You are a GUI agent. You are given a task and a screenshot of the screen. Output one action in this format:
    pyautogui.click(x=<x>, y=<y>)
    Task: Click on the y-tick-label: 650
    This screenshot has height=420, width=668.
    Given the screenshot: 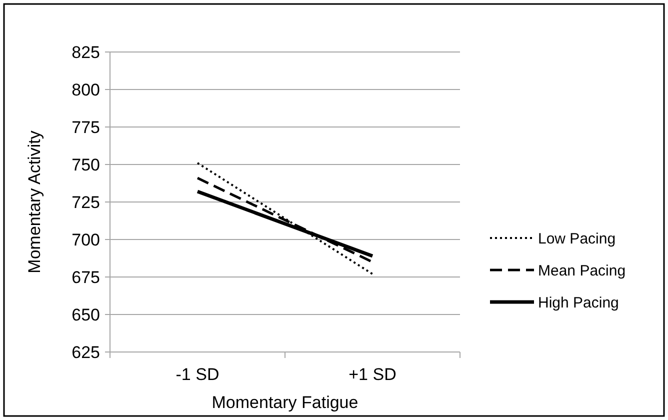 What is the action you would take?
    pyautogui.click(x=86, y=314)
    